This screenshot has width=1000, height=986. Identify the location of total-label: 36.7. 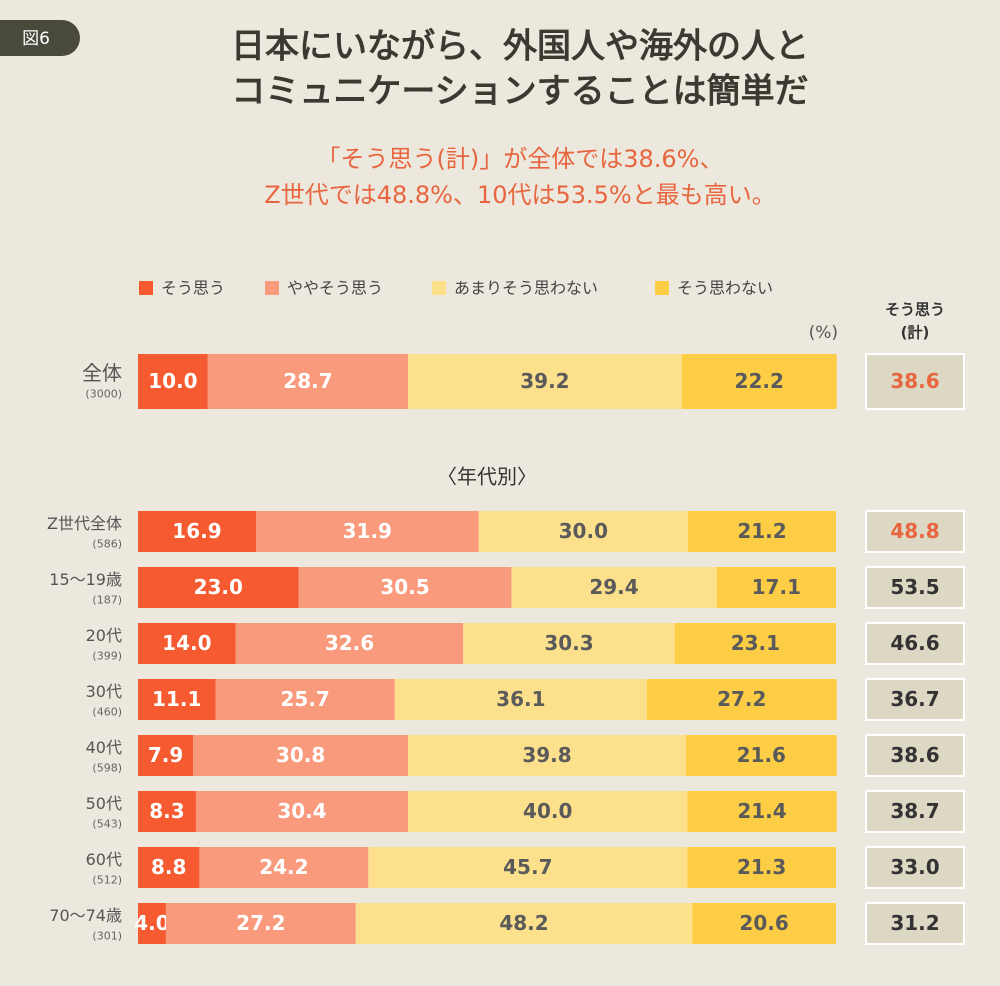
(914, 699).